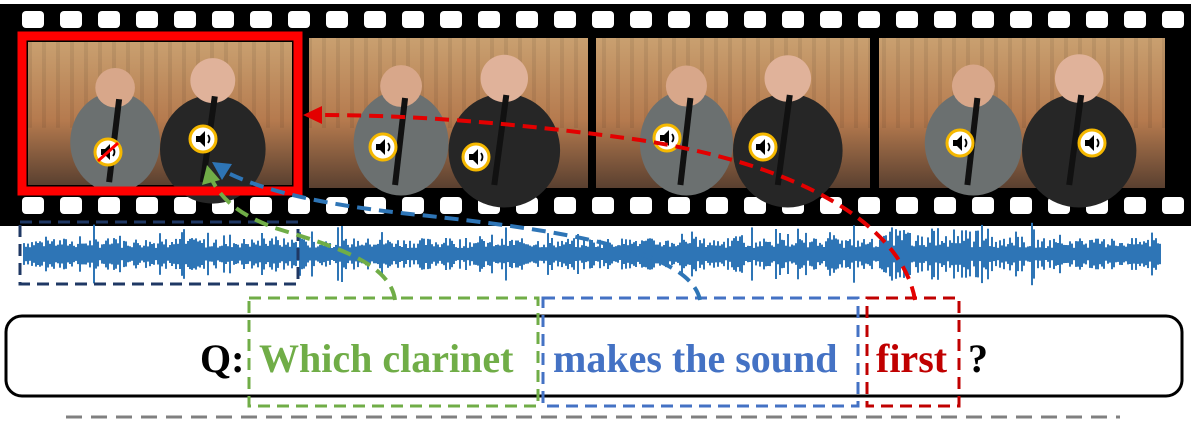 This screenshot has height=422, width=1191. What do you see at coordinates (312, 115) in the screenshot?
I see `temporal-arrowhead` at bounding box center [312, 115].